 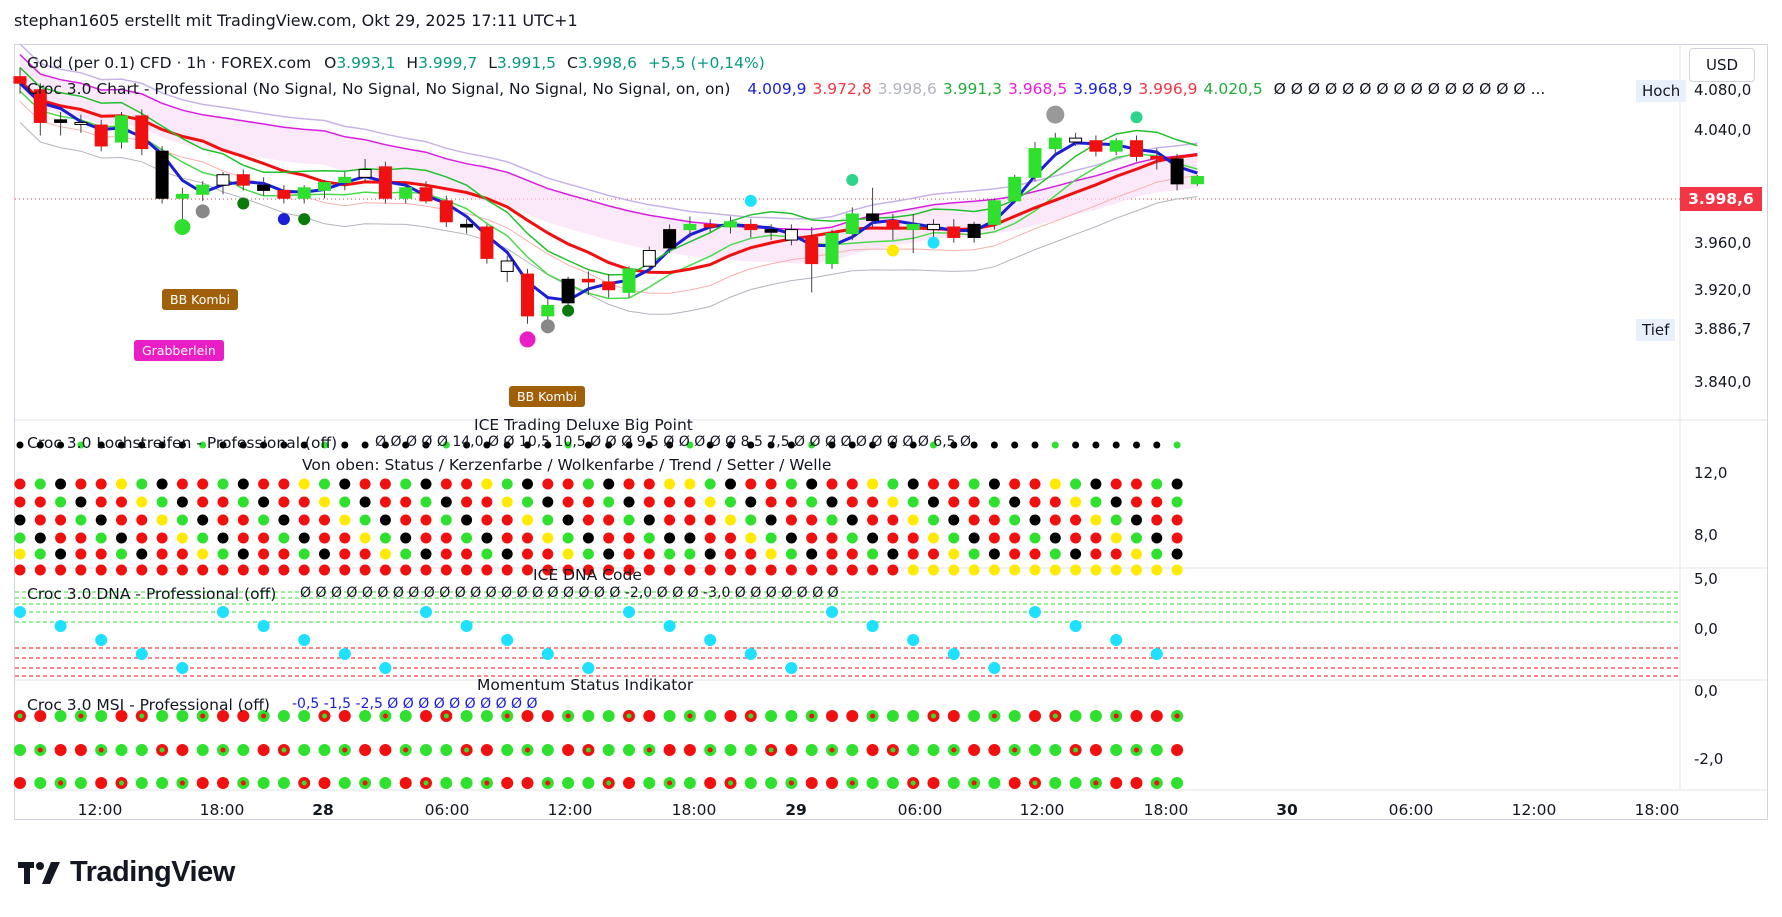 I want to click on current-price-tag: 3.998,6, so click(x=1721, y=199).